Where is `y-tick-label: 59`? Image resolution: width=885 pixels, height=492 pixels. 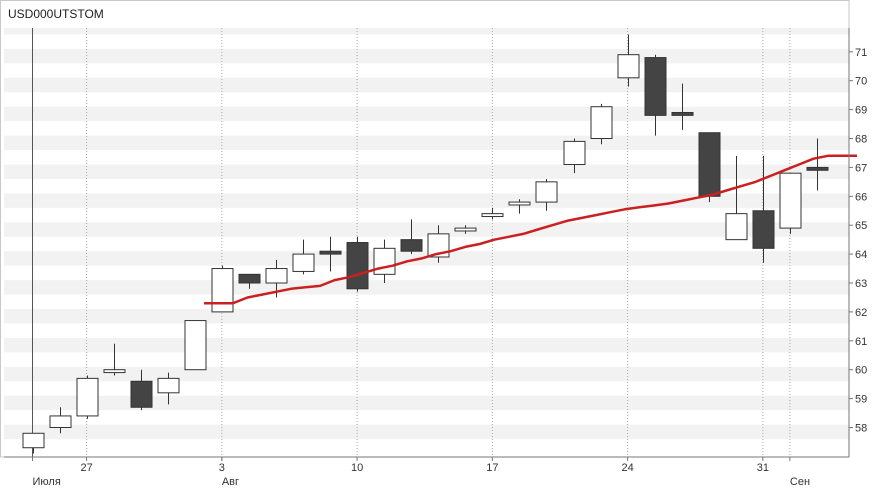 y-tick-label: 59 is located at coordinates (861, 400).